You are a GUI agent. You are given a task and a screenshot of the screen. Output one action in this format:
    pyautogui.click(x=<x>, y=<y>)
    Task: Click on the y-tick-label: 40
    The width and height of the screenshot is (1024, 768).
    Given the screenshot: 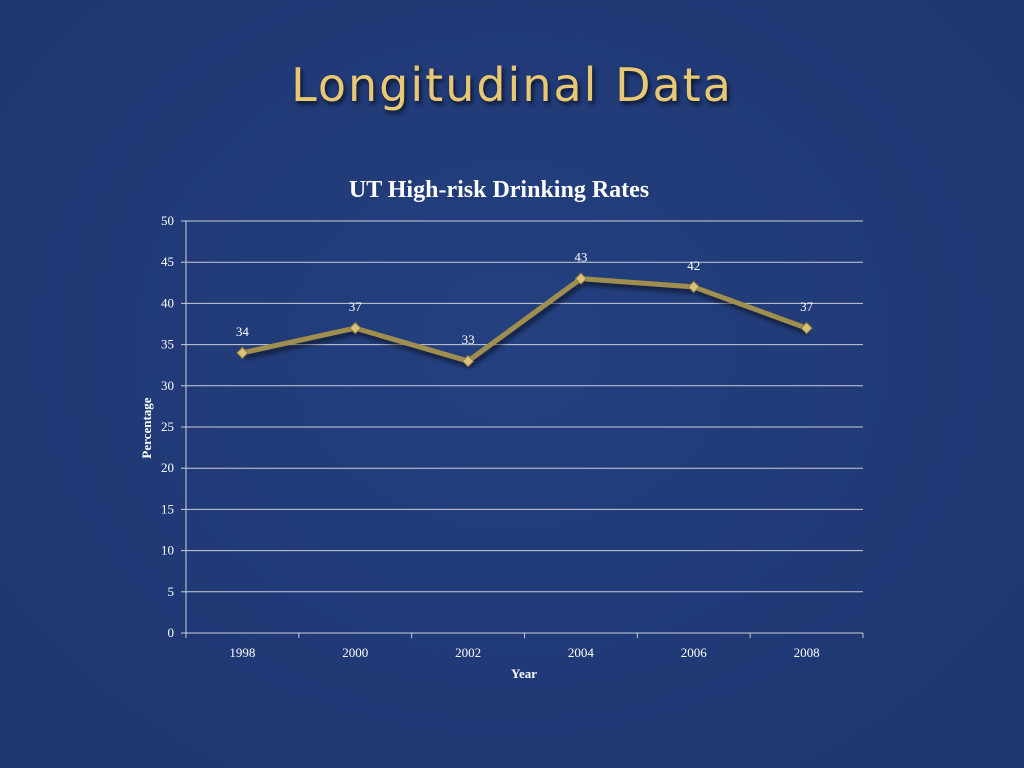 What is the action you would take?
    pyautogui.click(x=167, y=302)
    